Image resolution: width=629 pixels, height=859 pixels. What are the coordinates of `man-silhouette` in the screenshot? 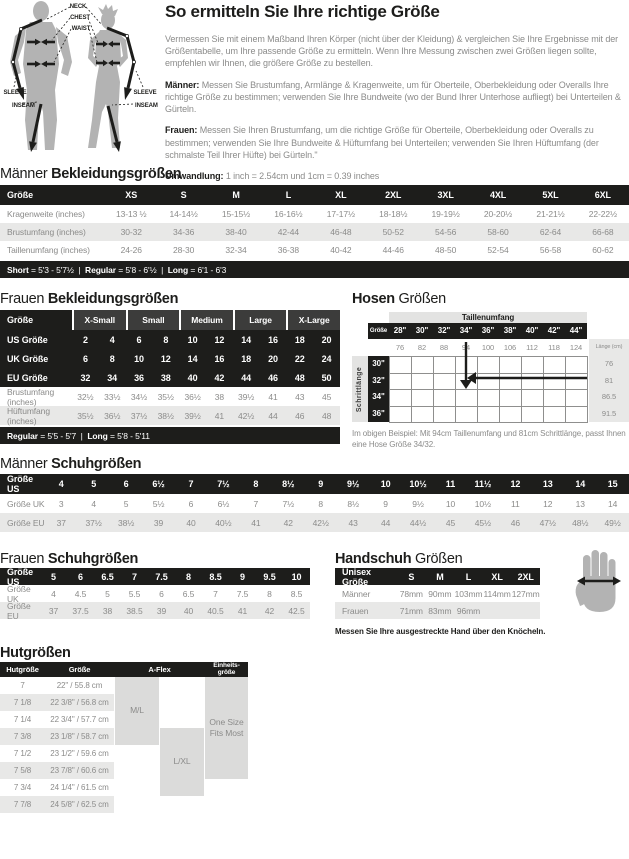 It's located at (41, 75).